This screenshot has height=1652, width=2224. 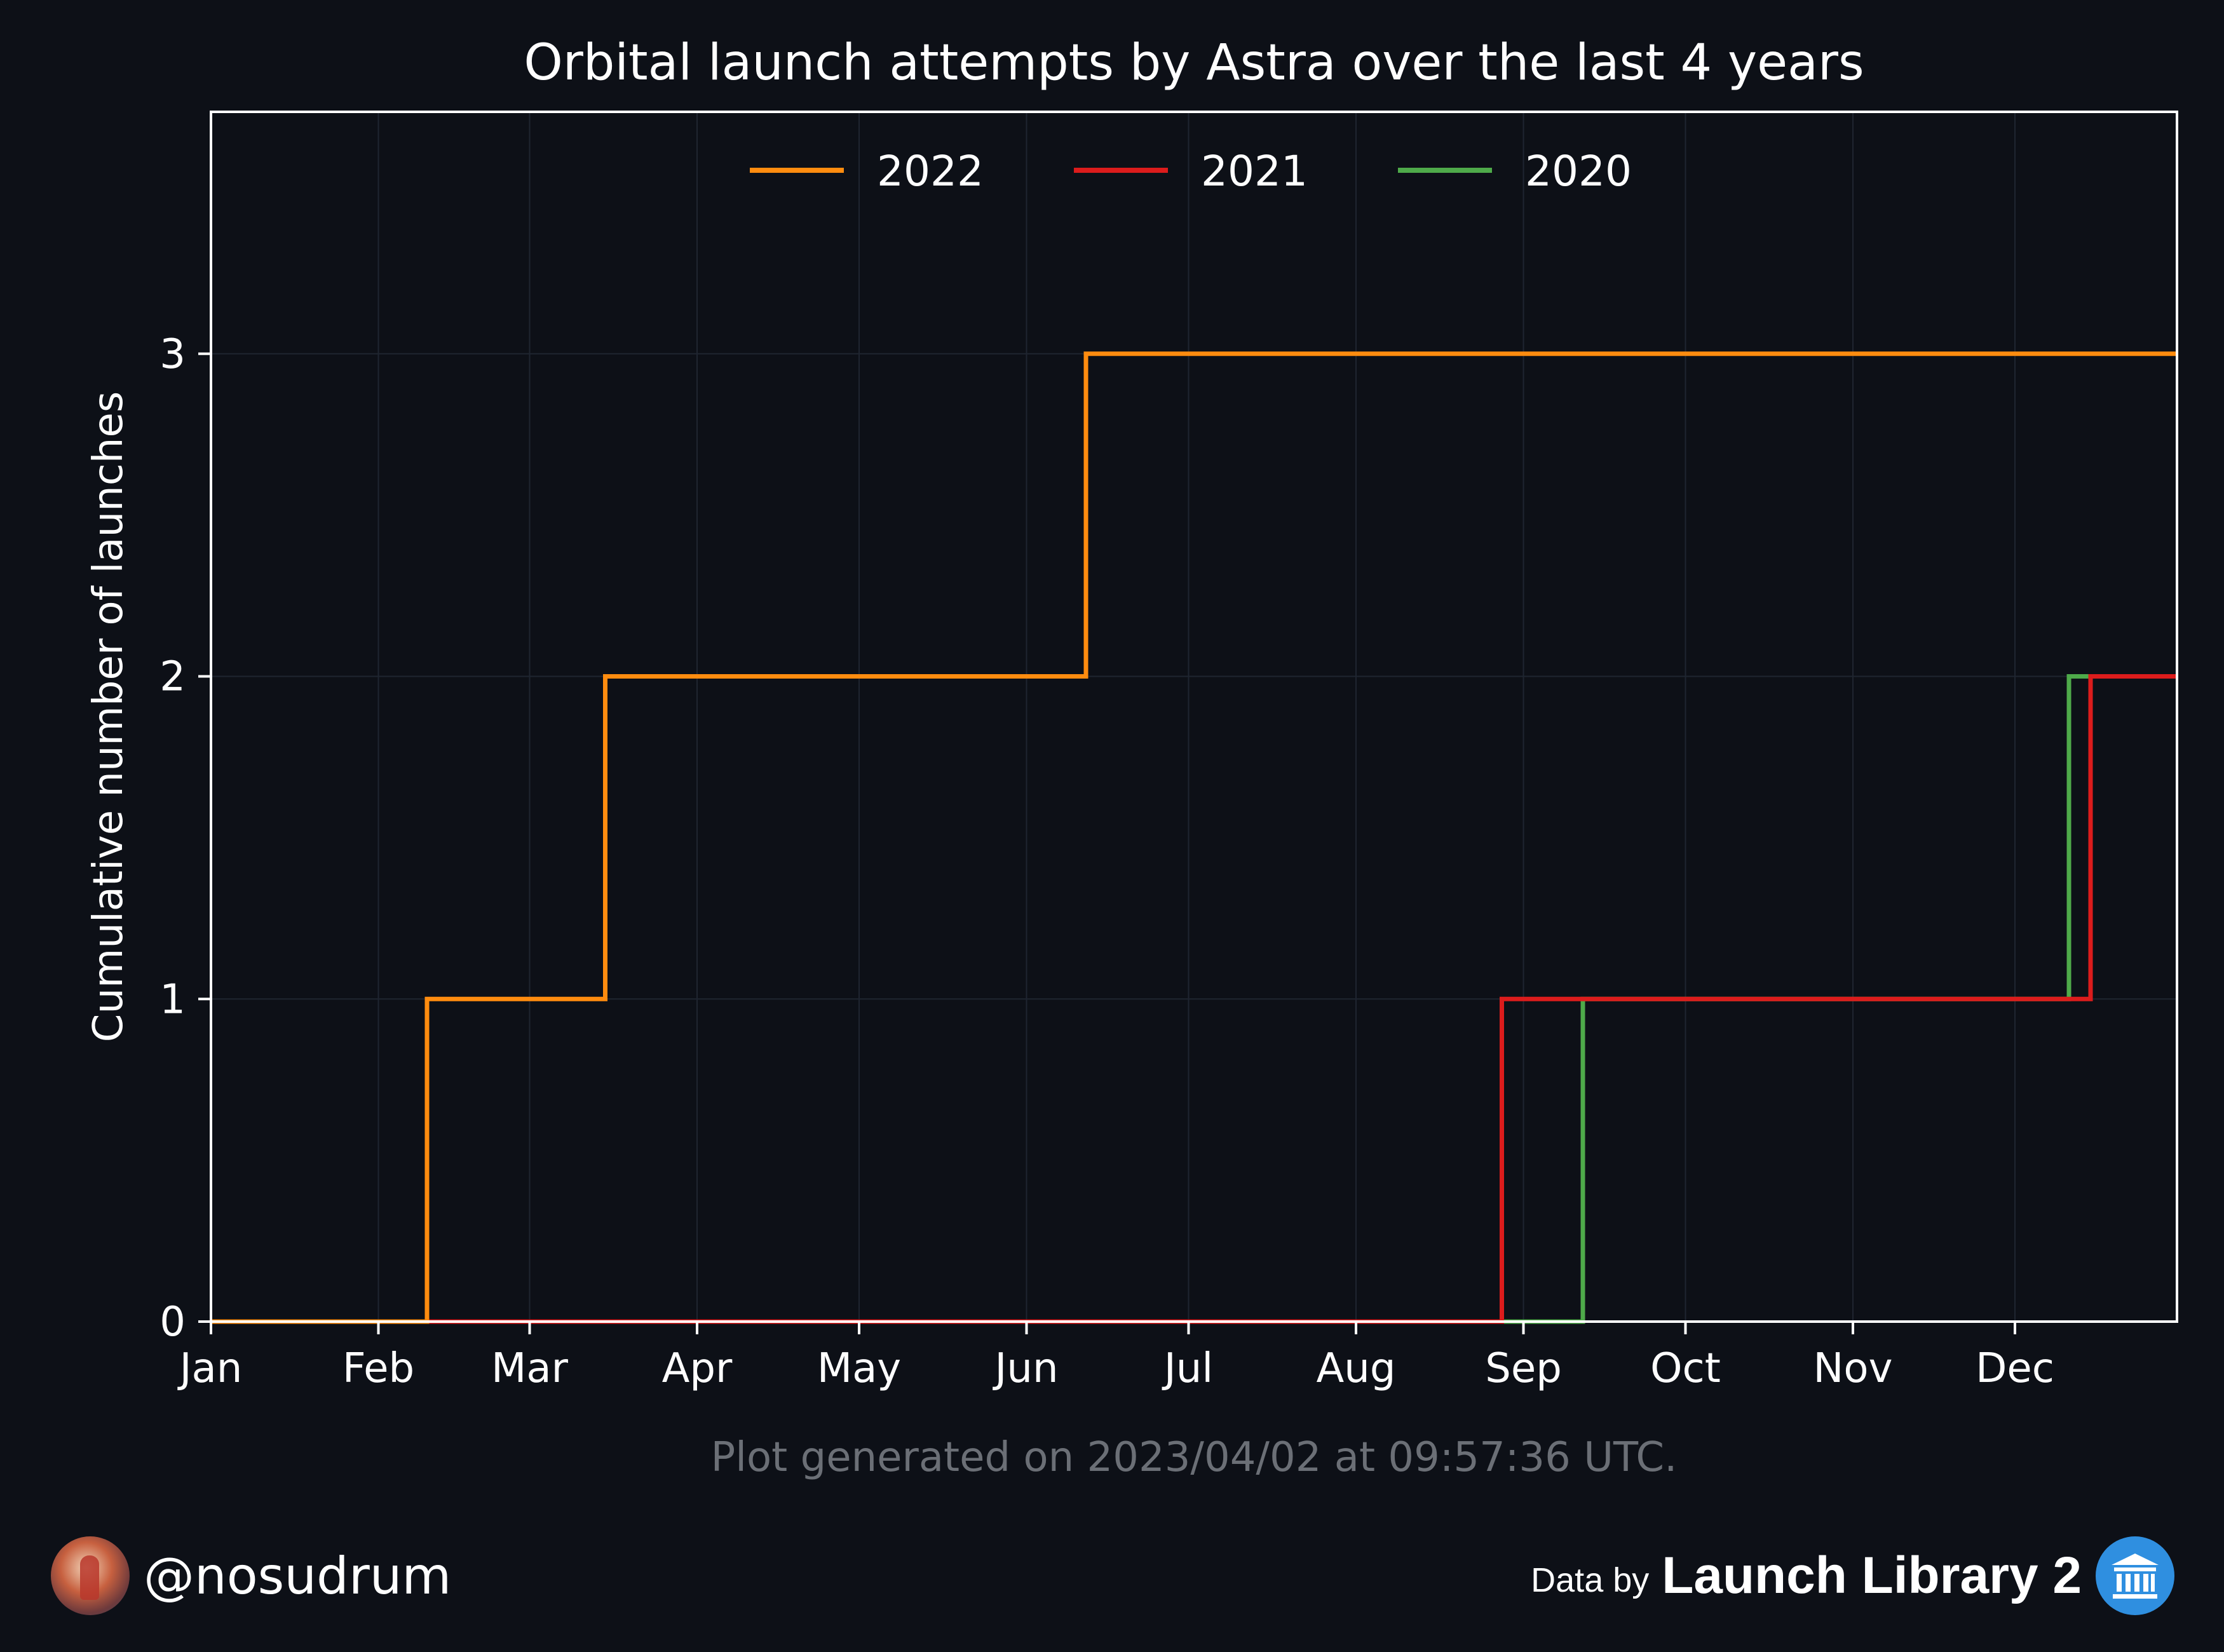 I want to click on y-tick-label: 2, so click(x=172, y=678).